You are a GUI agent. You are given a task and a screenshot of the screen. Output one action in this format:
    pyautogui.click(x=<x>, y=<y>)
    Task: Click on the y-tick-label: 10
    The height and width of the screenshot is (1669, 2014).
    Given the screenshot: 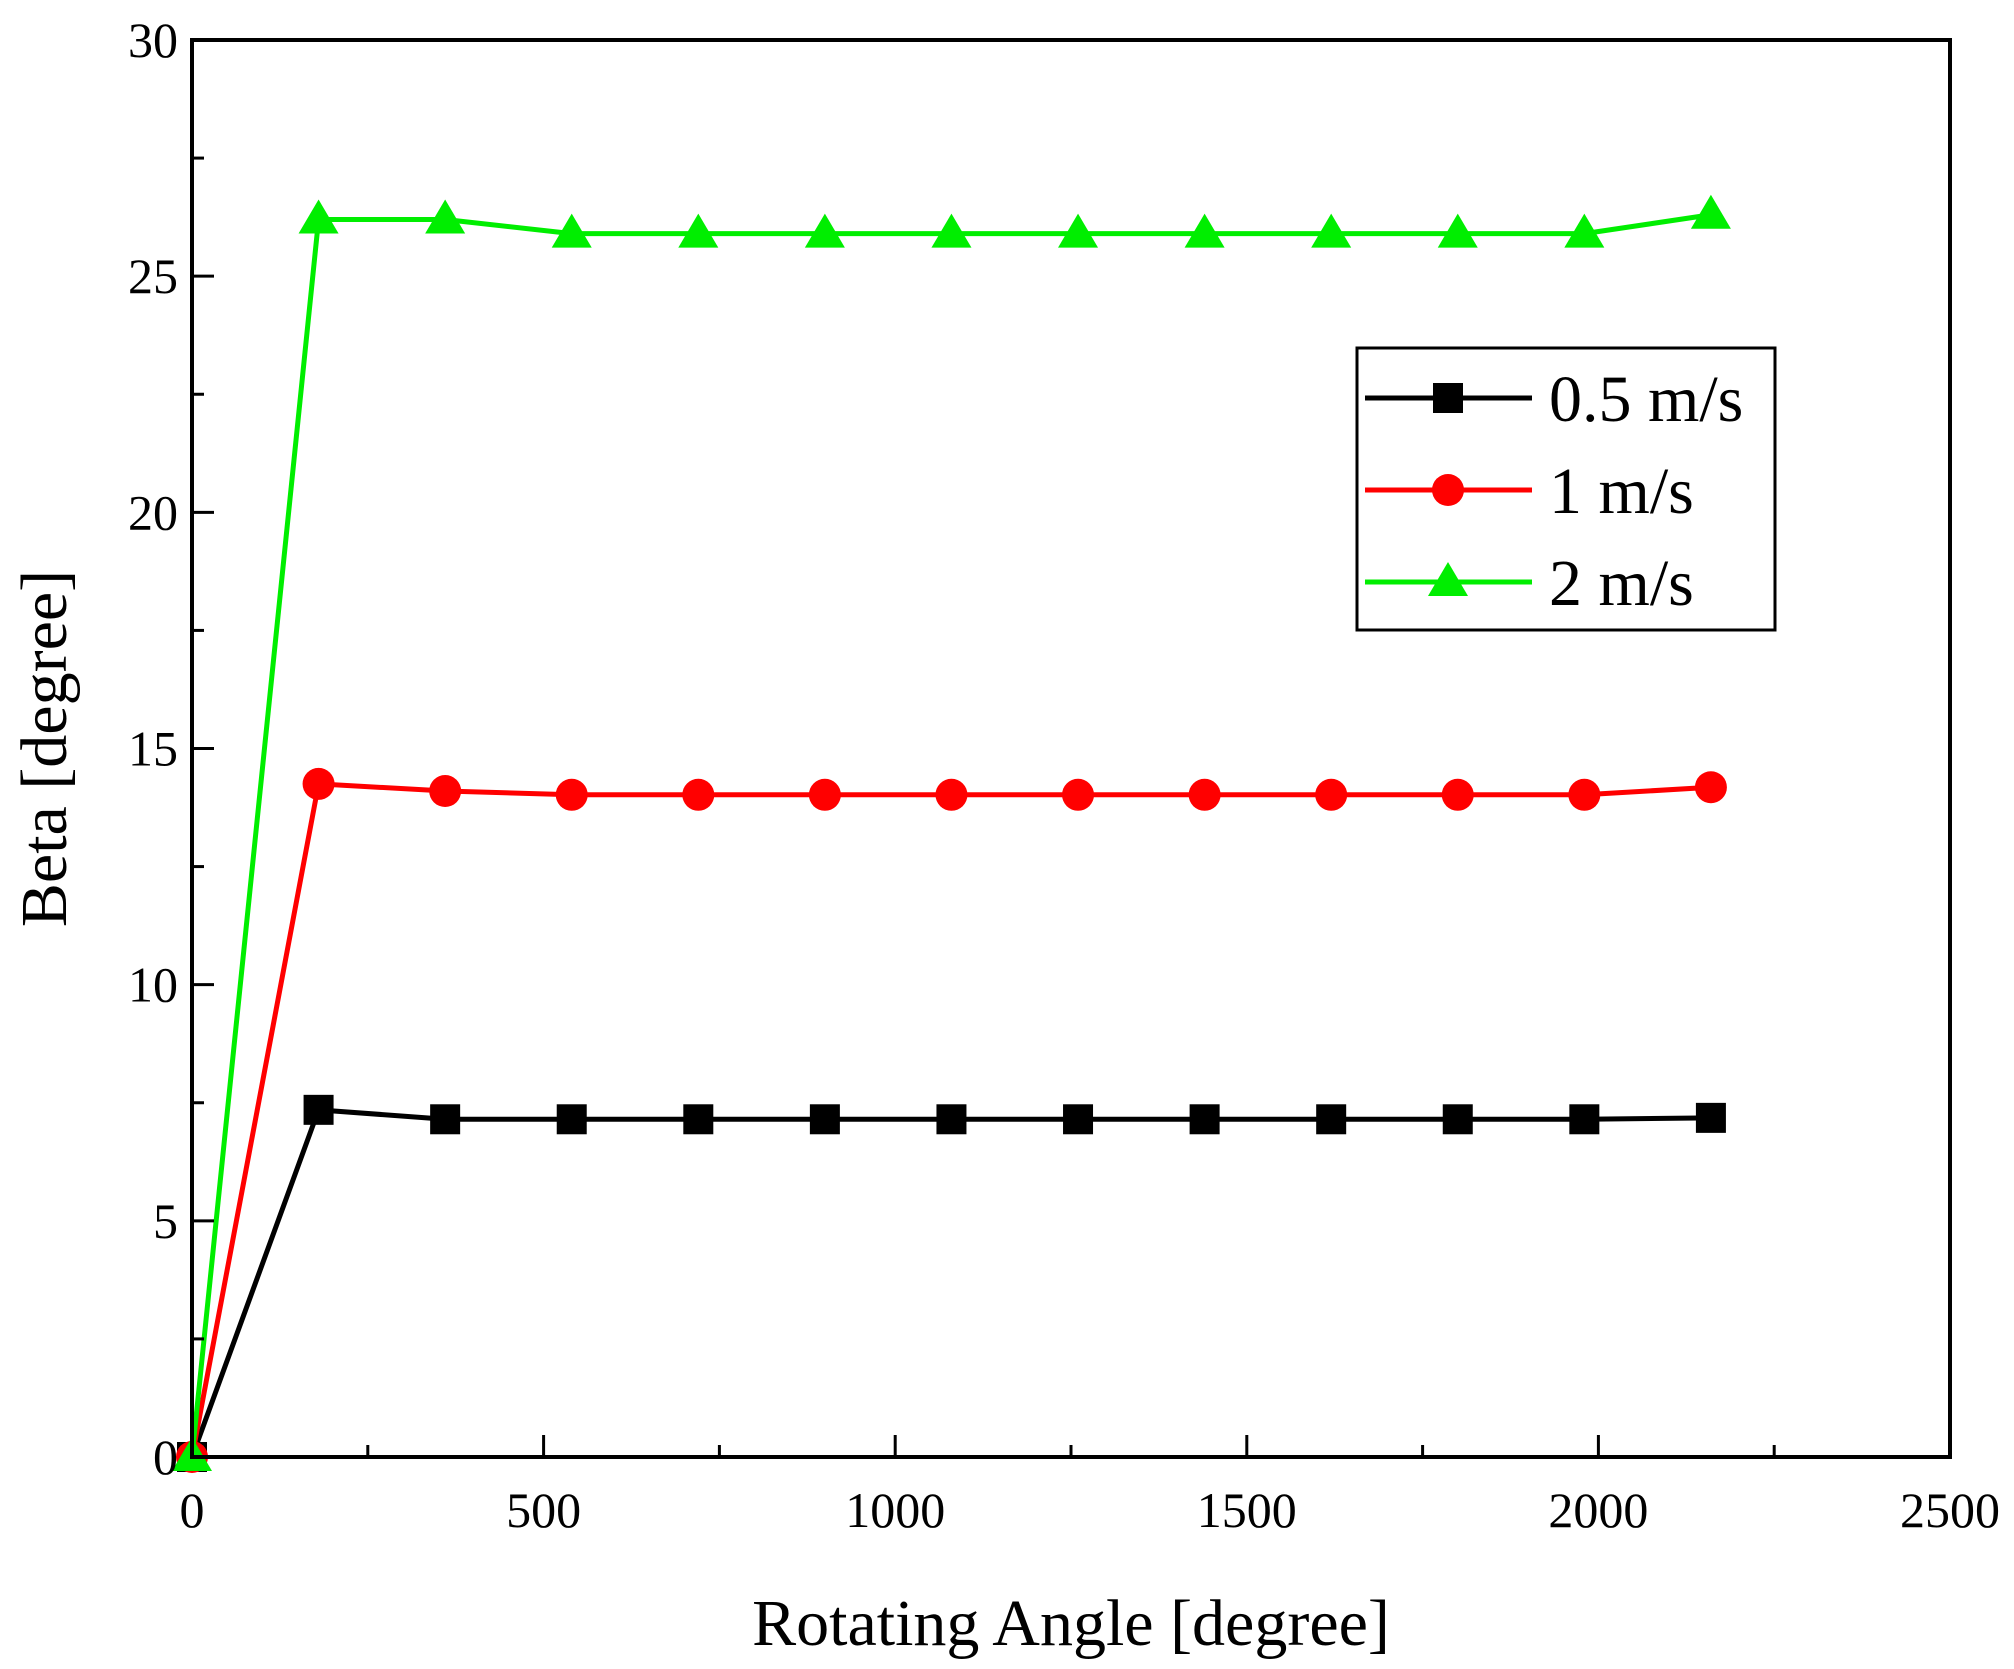 What is the action you would take?
    pyautogui.click(x=153, y=985)
    